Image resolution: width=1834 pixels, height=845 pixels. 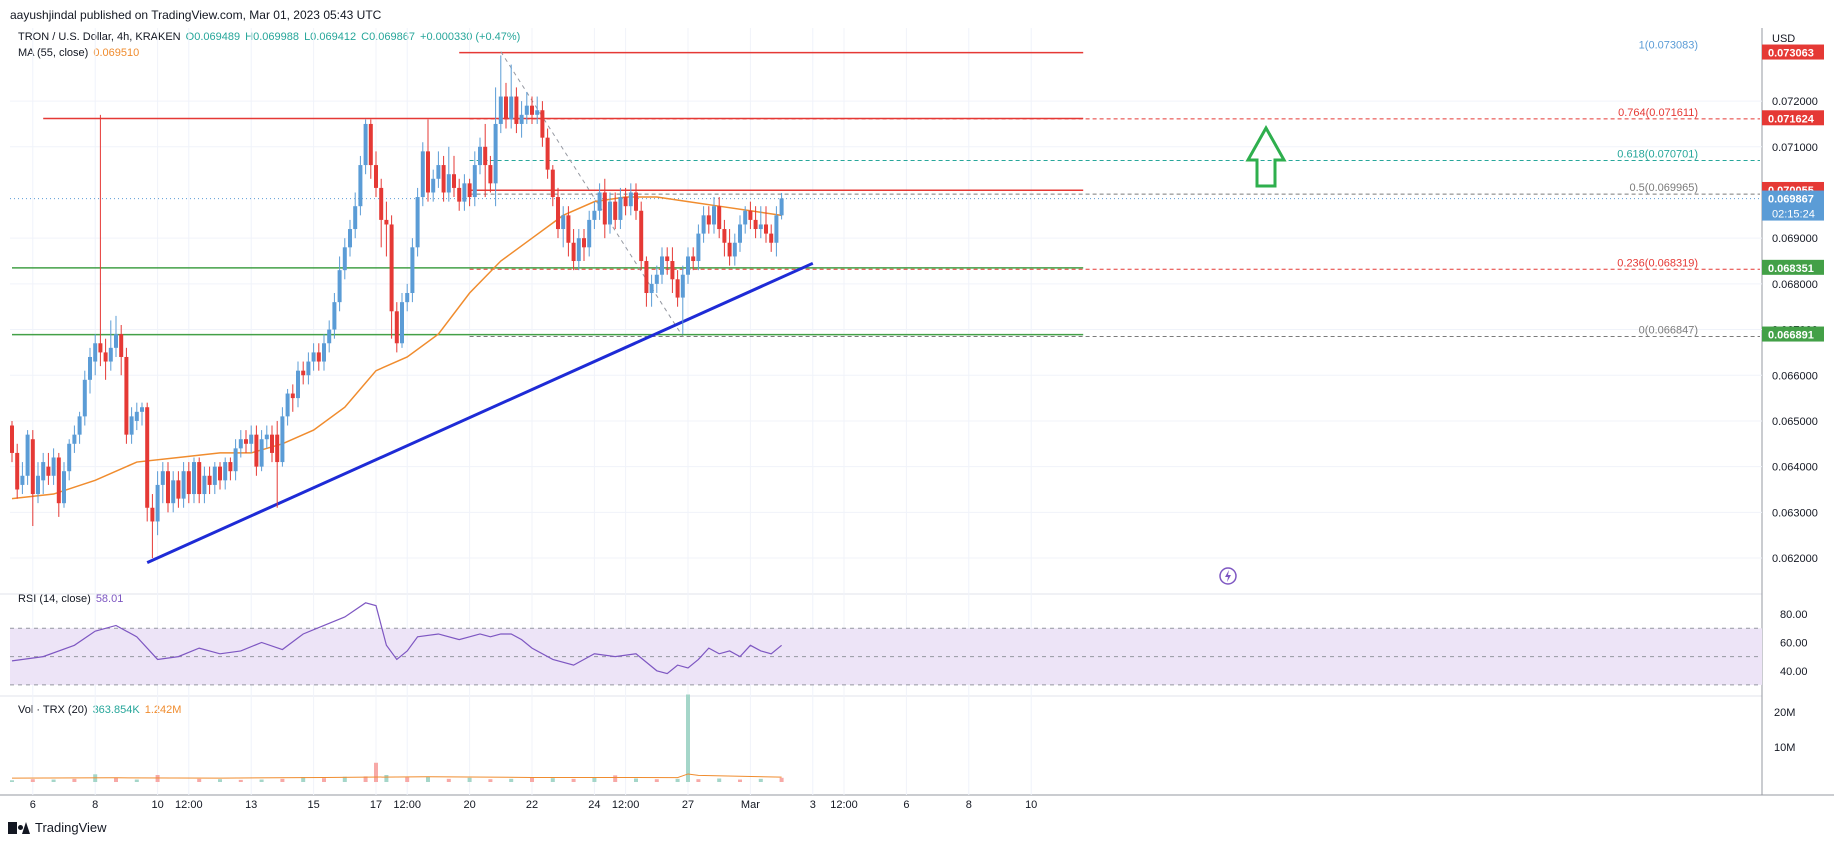 What do you see at coordinates (594, 805) in the screenshot?
I see `time-tick-label: 24` at bounding box center [594, 805].